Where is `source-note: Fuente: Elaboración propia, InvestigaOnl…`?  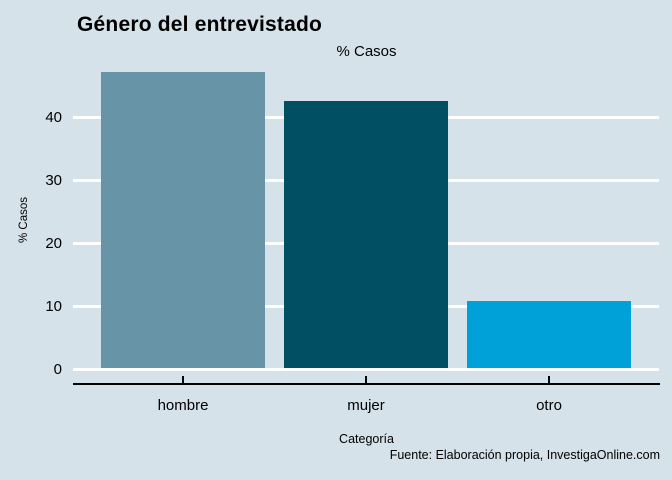
source-note: Fuente: Elaboración propia, InvestigaOnl… is located at coordinates (524, 455).